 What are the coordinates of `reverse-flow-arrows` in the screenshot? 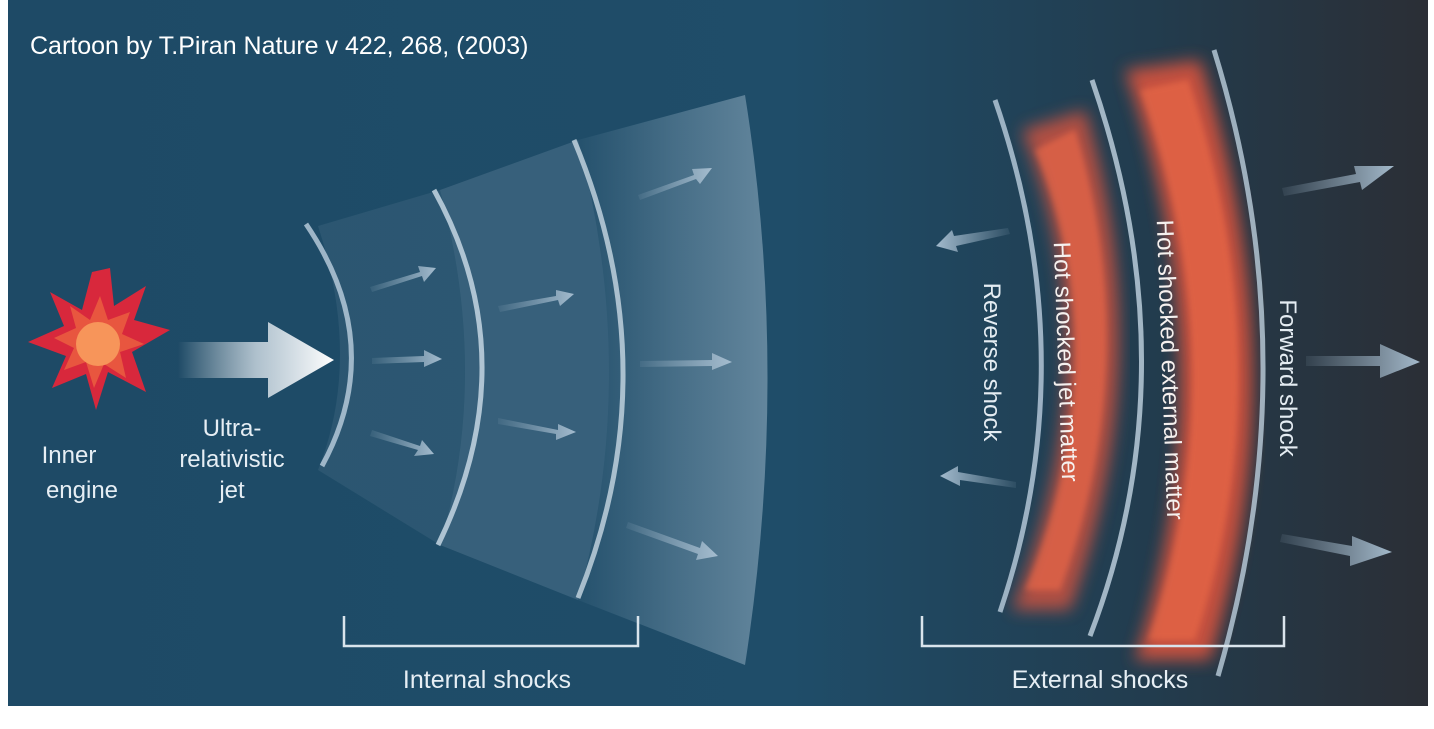 It's located at (976, 358).